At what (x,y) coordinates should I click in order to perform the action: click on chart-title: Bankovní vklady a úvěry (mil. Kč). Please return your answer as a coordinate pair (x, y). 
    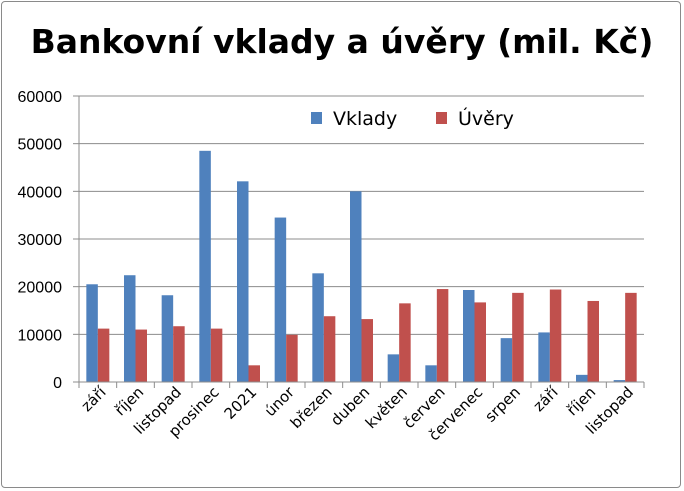
    Looking at the image, I should click on (342, 41).